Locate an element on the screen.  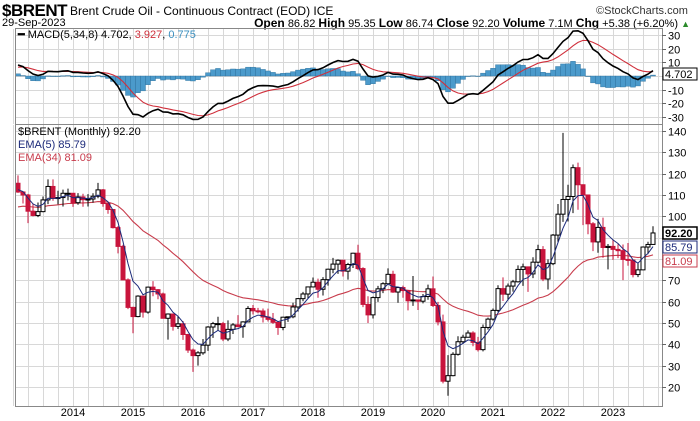
y-tick-label: 110 is located at coordinates (677, 197).